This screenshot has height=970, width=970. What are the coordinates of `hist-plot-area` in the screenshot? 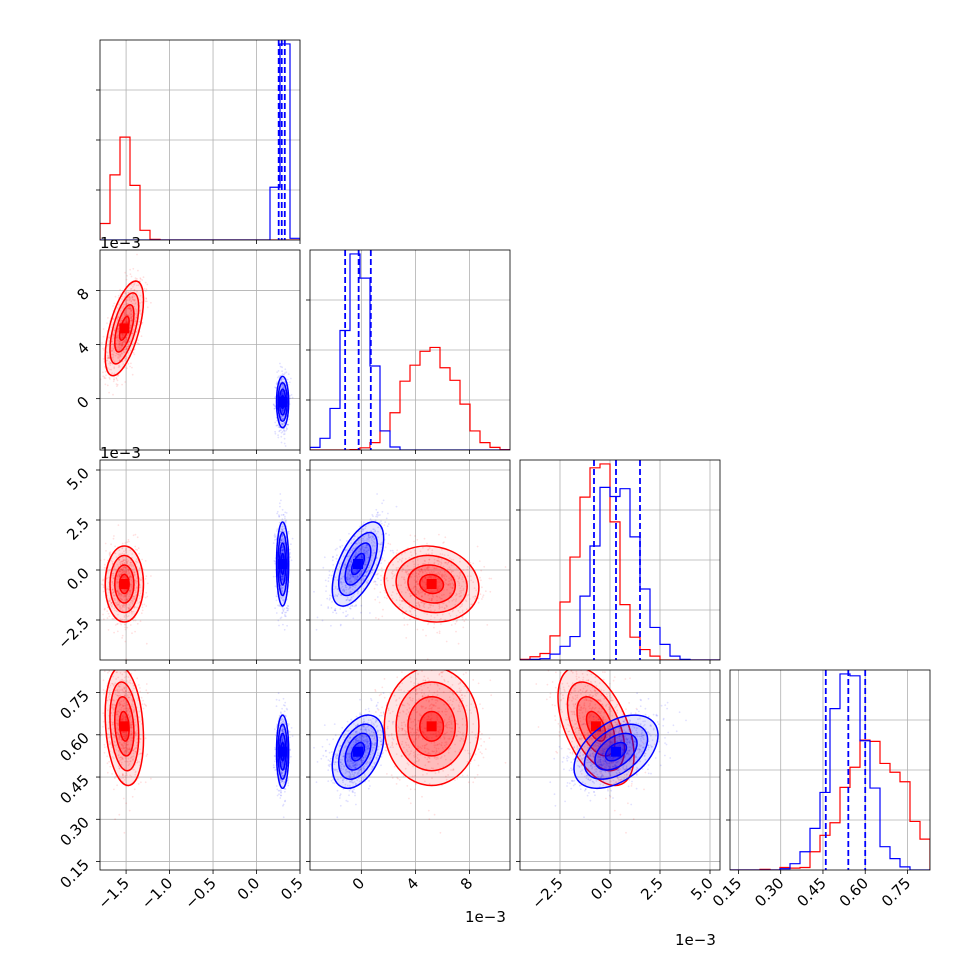 It's located at (620, 560).